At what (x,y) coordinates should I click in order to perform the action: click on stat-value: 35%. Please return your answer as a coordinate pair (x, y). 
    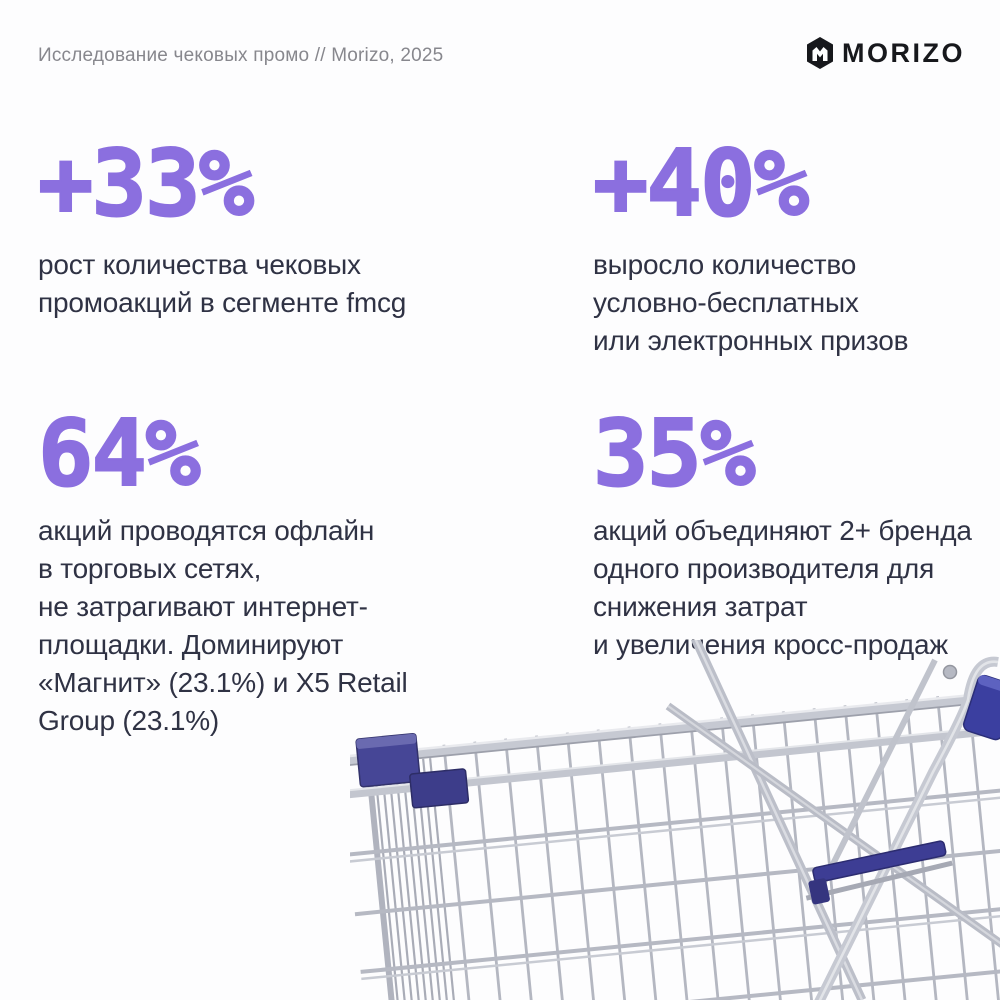
    Looking at the image, I should click on (674, 453).